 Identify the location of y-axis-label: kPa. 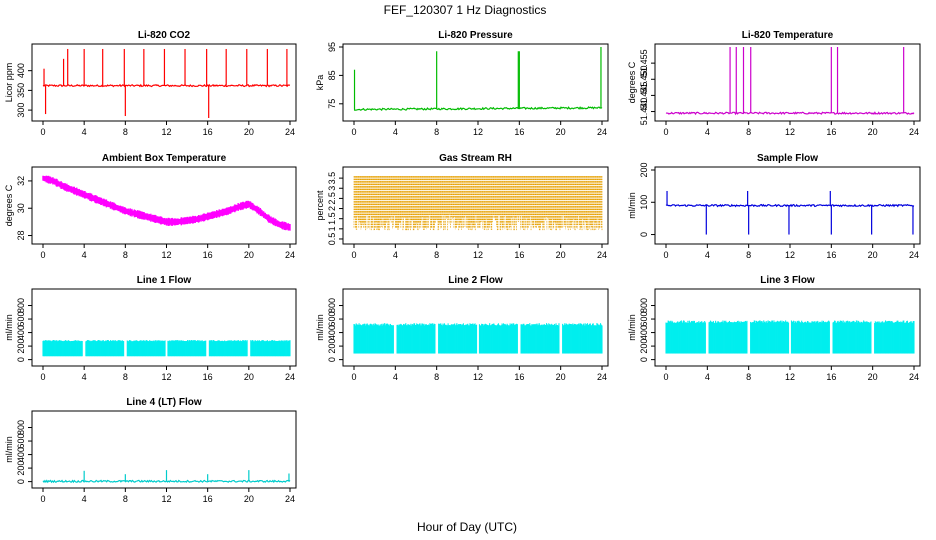
(320, 83).